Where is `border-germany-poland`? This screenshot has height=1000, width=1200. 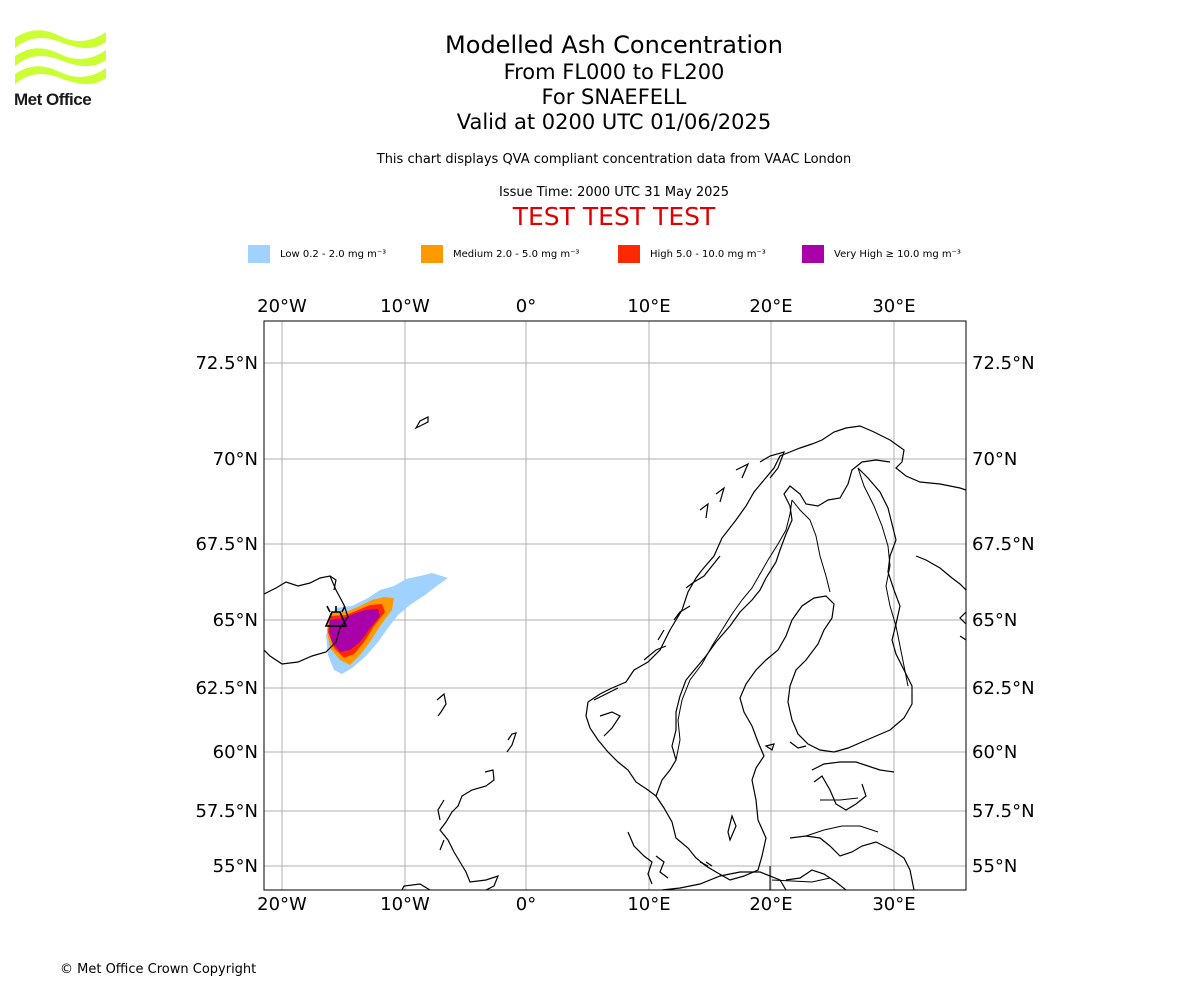
border-germany-poland is located at coordinates (800, 878).